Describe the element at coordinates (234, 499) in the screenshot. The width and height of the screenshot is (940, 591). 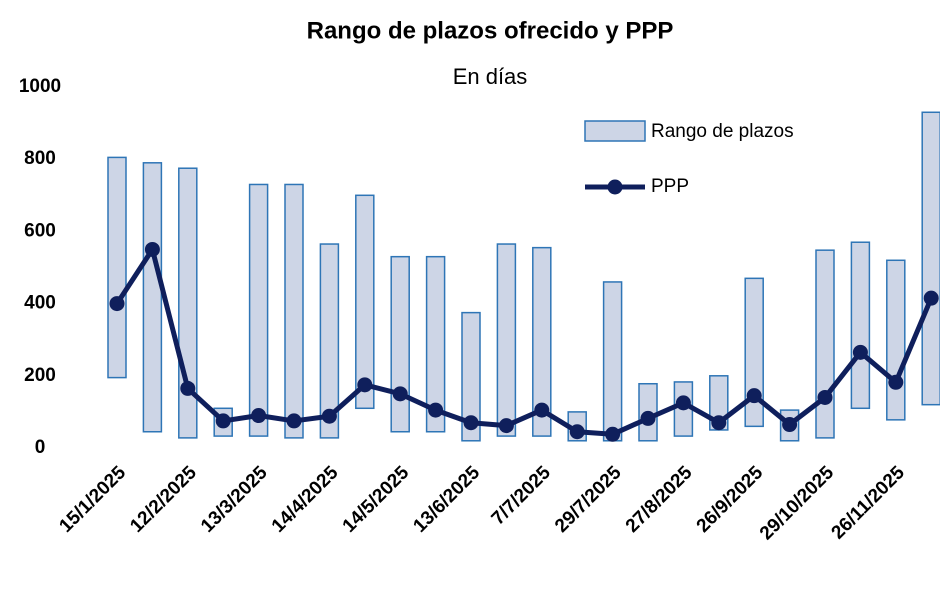
I see `x-tick-label: 13/3/2025` at that location.